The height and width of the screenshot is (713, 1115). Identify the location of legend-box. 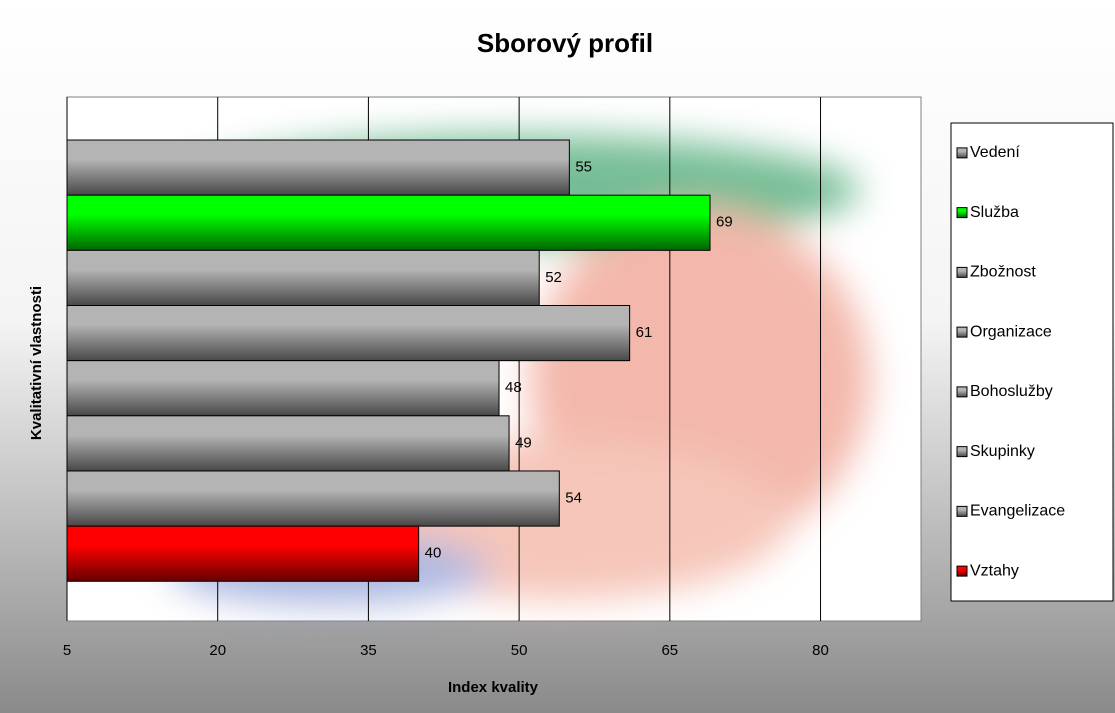
(1032, 362).